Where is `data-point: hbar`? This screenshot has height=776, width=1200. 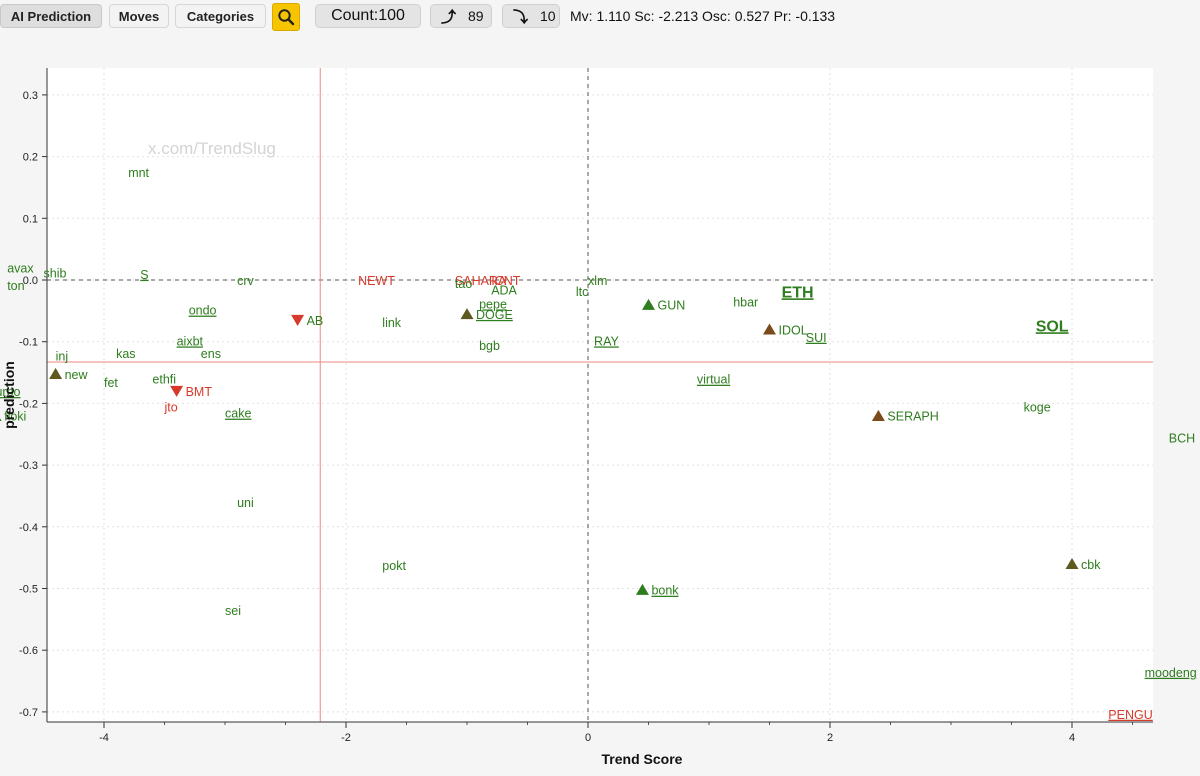 data-point: hbar is located at coordinates (745, 303).